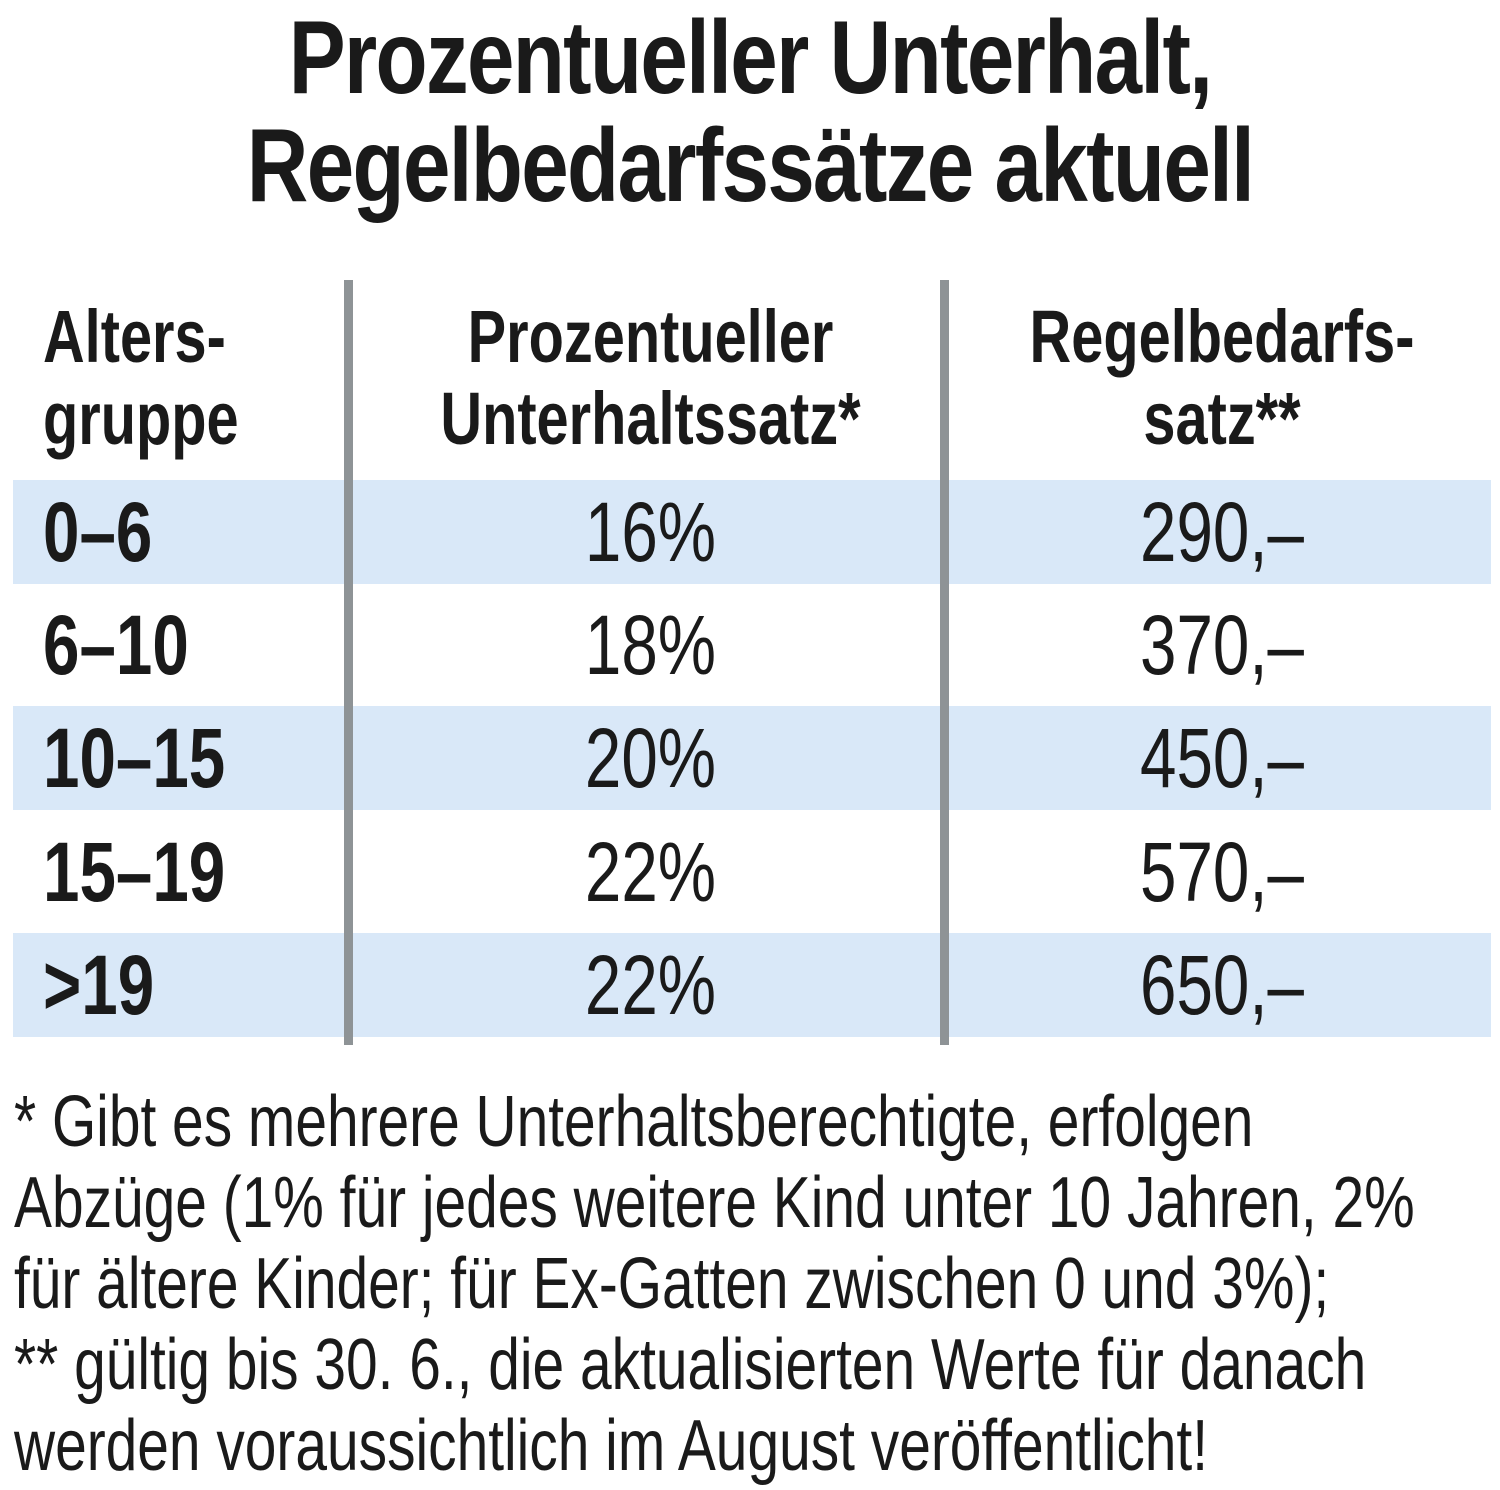 This screenshot has height=1490, width=1500. I want to click on column-header-standard-rate-line-2: satz**, so click(1222, 418).